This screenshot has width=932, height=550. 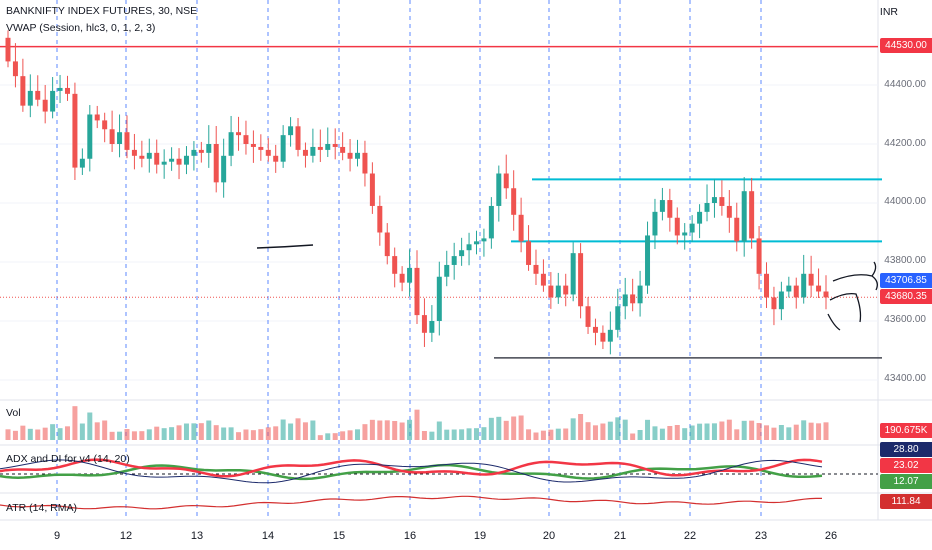 I want to click on price-tick: 44400.00, so click(x=905, y=84).